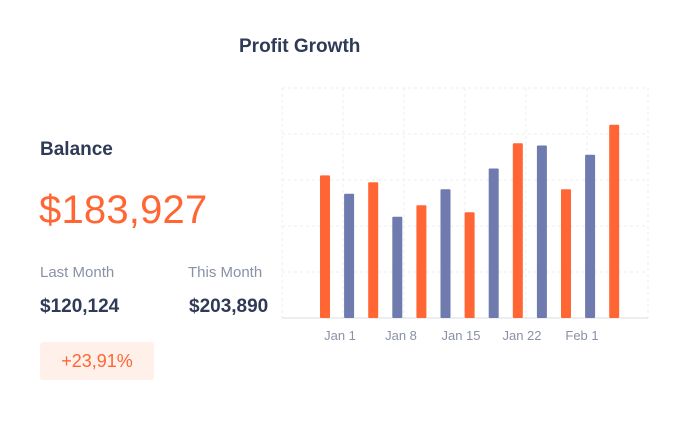  Describe the element at coordinates (123, 210) in the screenshot. I see `balance-value: $183,927` at that location.